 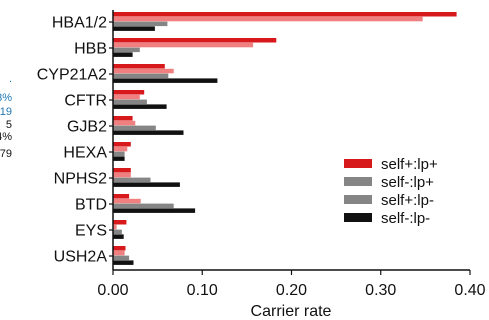 I want to click on cropped-annotation-fragment: 0.4%, so click(x=6, y=137).